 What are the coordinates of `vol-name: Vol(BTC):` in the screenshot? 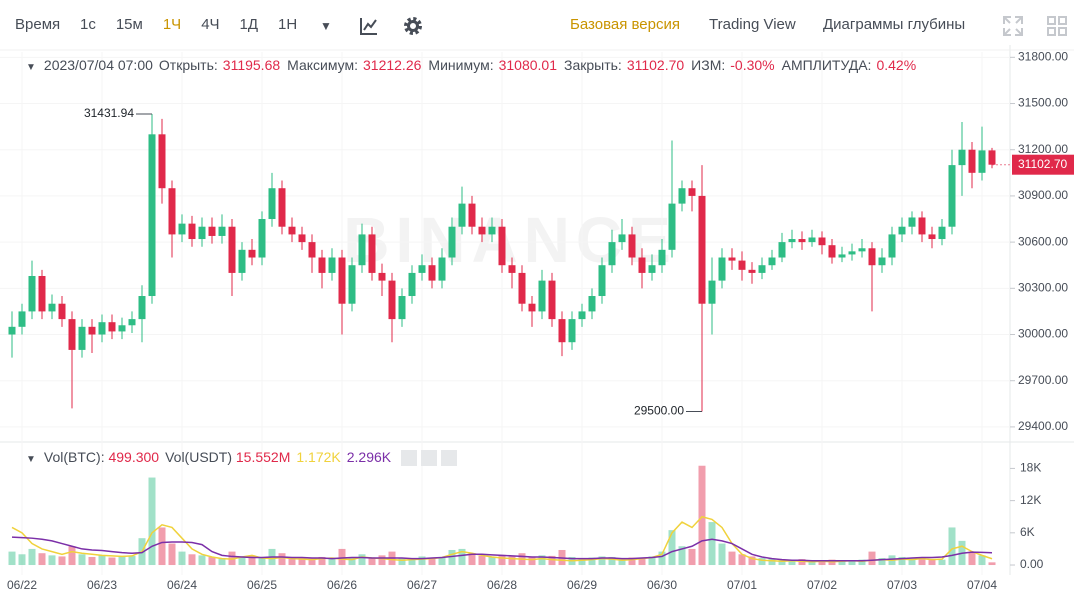 It's located at (74, 457).